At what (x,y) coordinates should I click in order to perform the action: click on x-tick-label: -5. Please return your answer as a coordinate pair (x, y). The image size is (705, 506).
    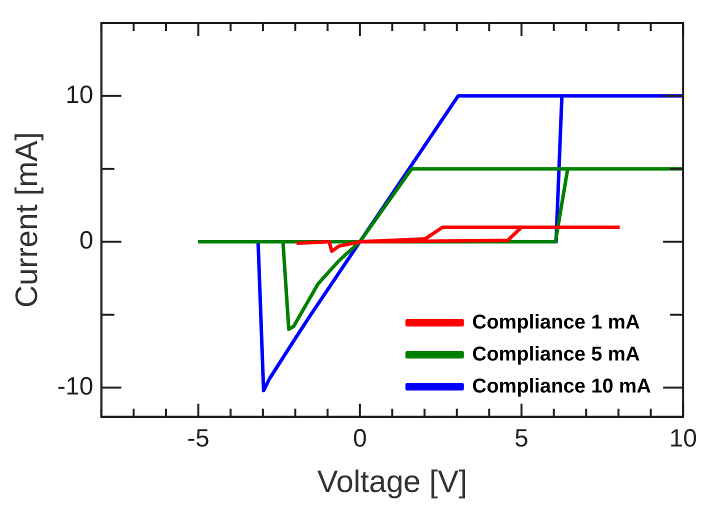
    Looking at the image, I should click on (198, 438).